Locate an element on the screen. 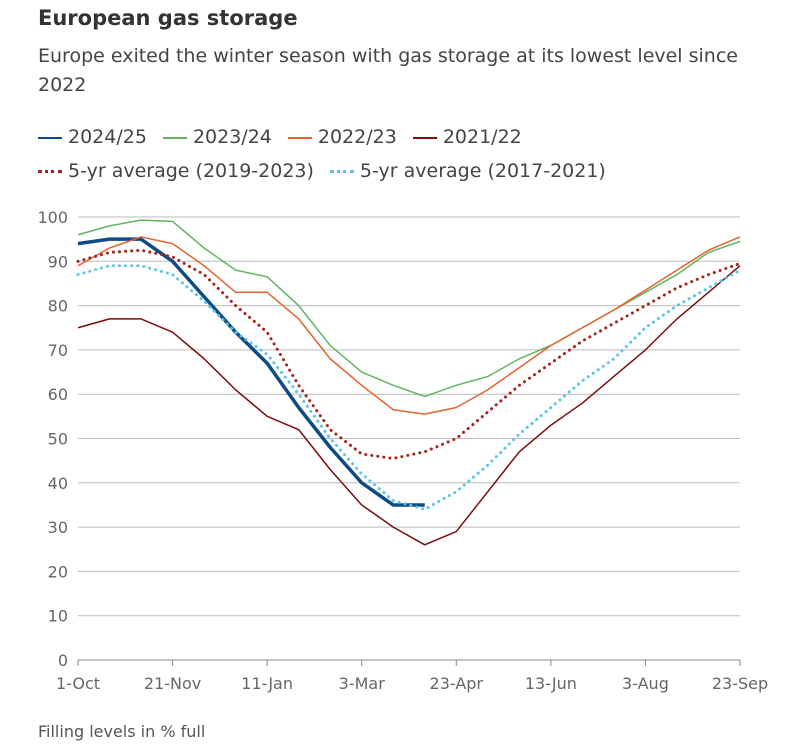  y-tick-label: 20 is located at coordinates (58, 571).